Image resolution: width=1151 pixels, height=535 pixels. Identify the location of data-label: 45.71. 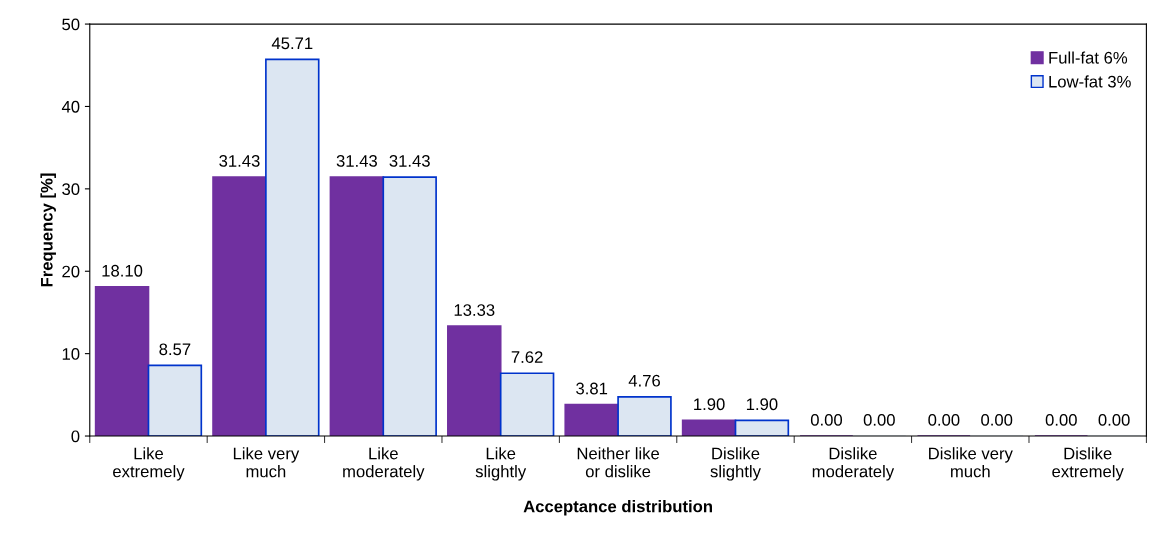
(292, 43).